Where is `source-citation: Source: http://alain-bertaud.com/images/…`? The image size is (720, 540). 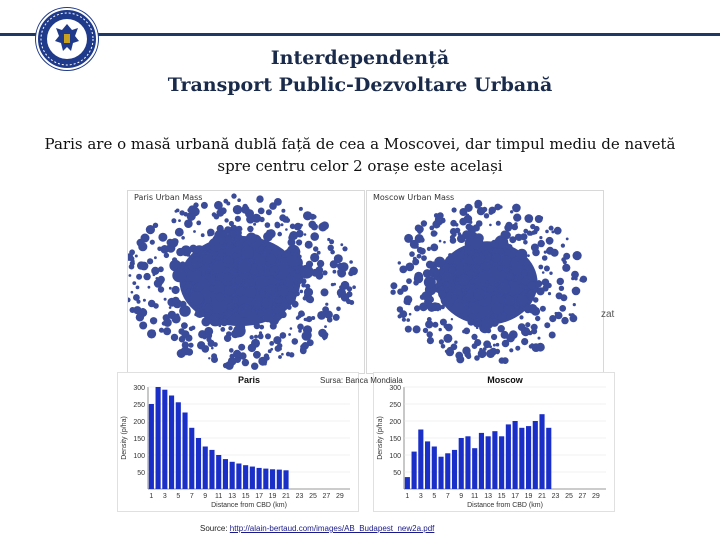
source-citation: Source: http://alain-bertaud.com/images/… is located at coordinates (317, 528).